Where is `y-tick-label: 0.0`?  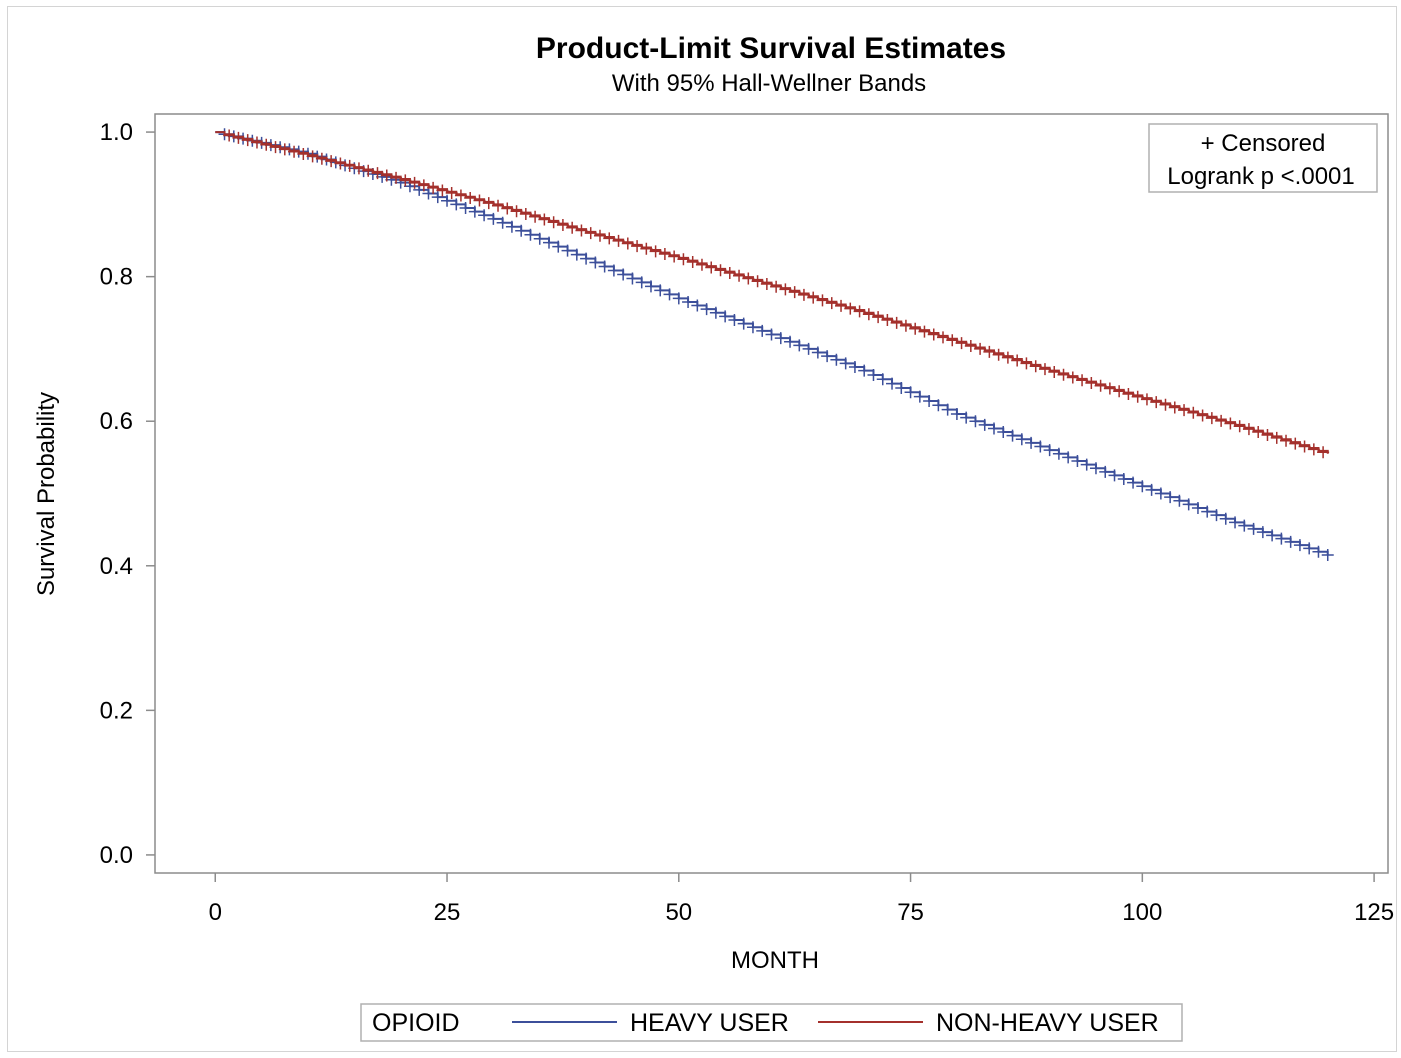
y-tick-label: 0.0 is located at coordinates (116, 855).